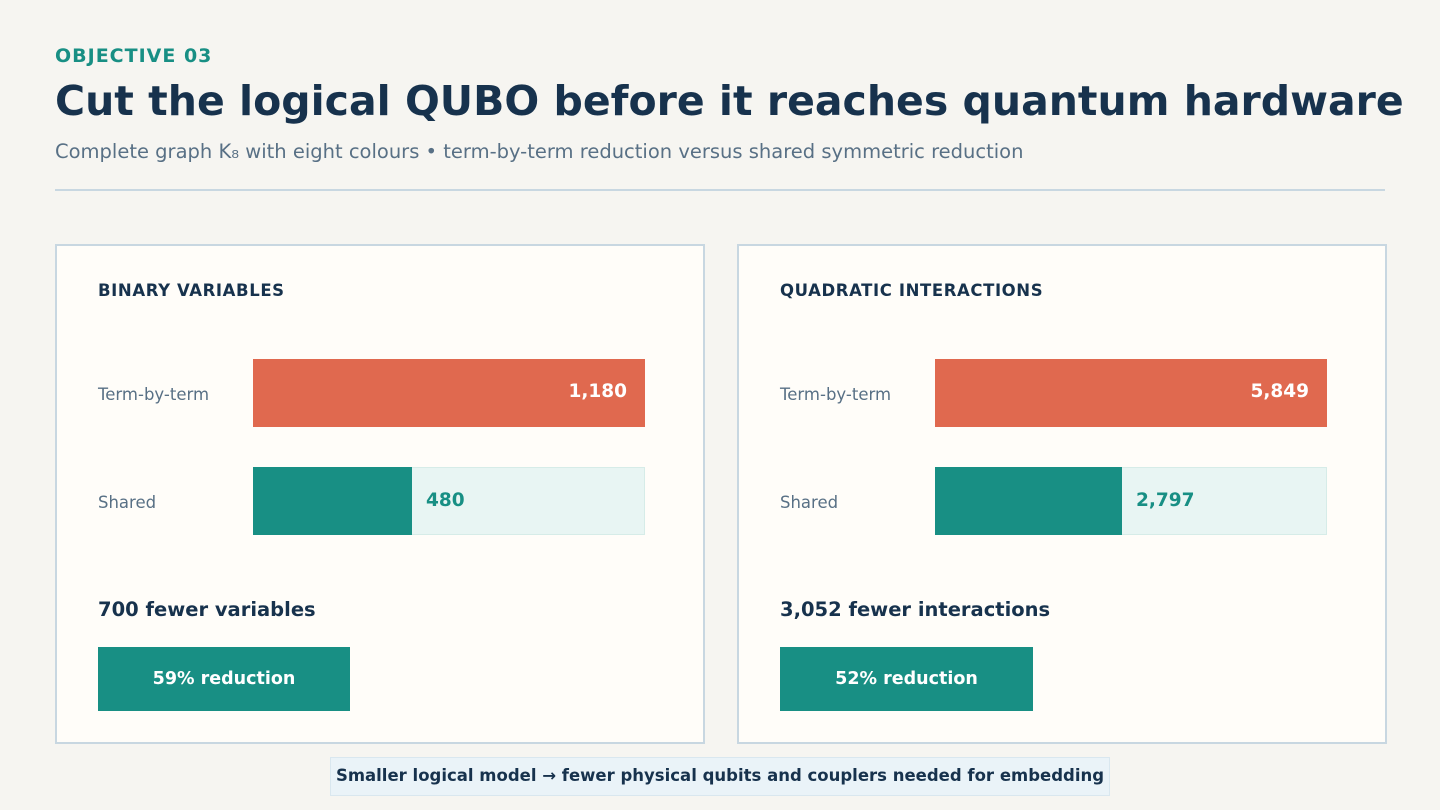 This screenshot has height=810, width=1440. What do you see at coordinates (912, 290) in the screenshot?
I see `panel-title: QUADRATIC INTERACTIONS` at bounding box center [912, 290].